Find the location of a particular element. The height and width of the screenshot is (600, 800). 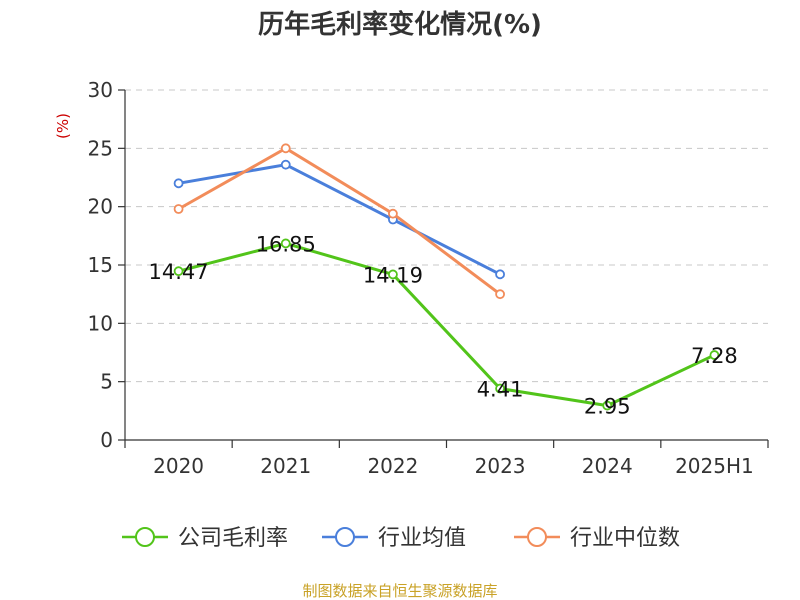

y-tick-label: 20 is located at coordinates (100, 207).